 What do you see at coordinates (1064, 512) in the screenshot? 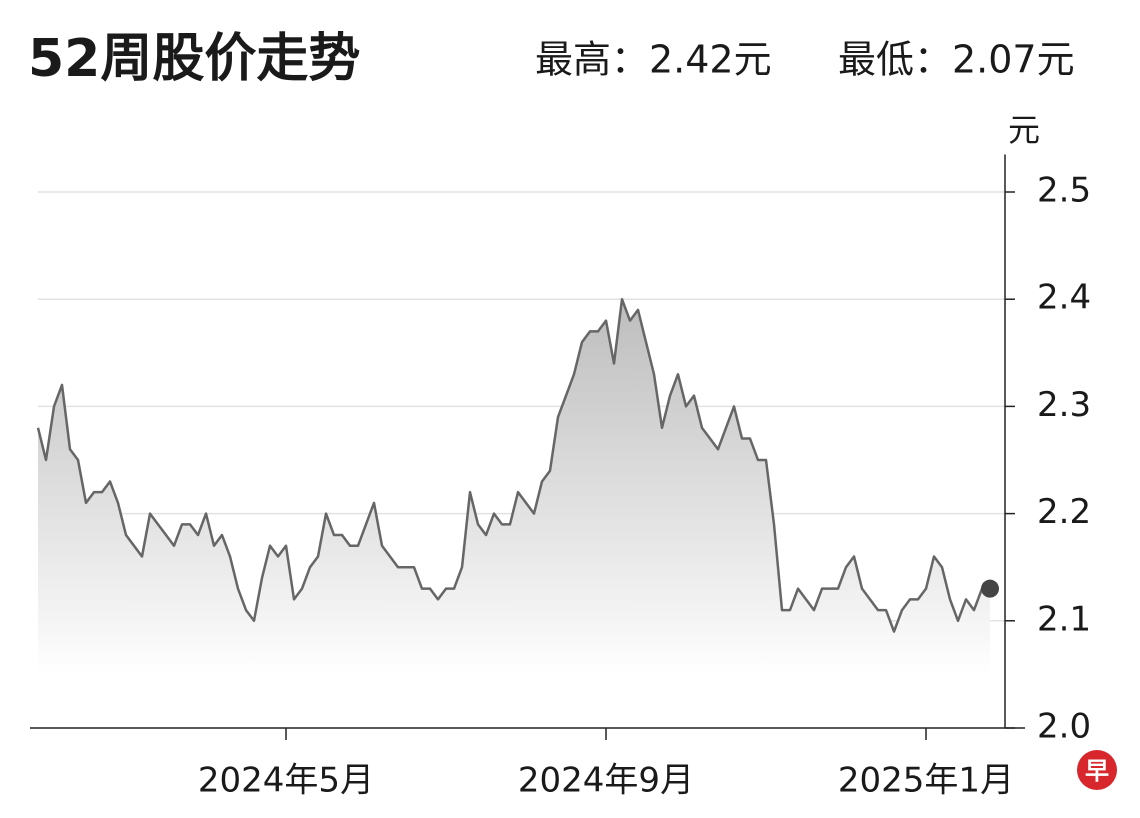
I see `y-tick-label: 2.2` at bounding box center [1064, 512].